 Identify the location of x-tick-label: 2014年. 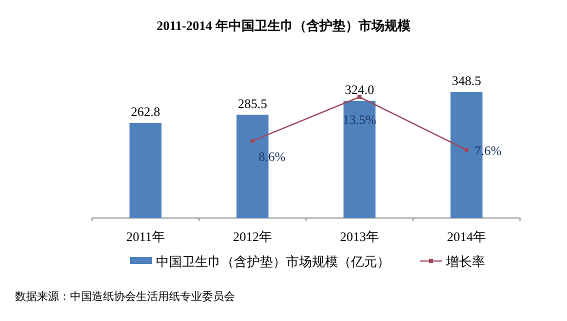
(466, 236).